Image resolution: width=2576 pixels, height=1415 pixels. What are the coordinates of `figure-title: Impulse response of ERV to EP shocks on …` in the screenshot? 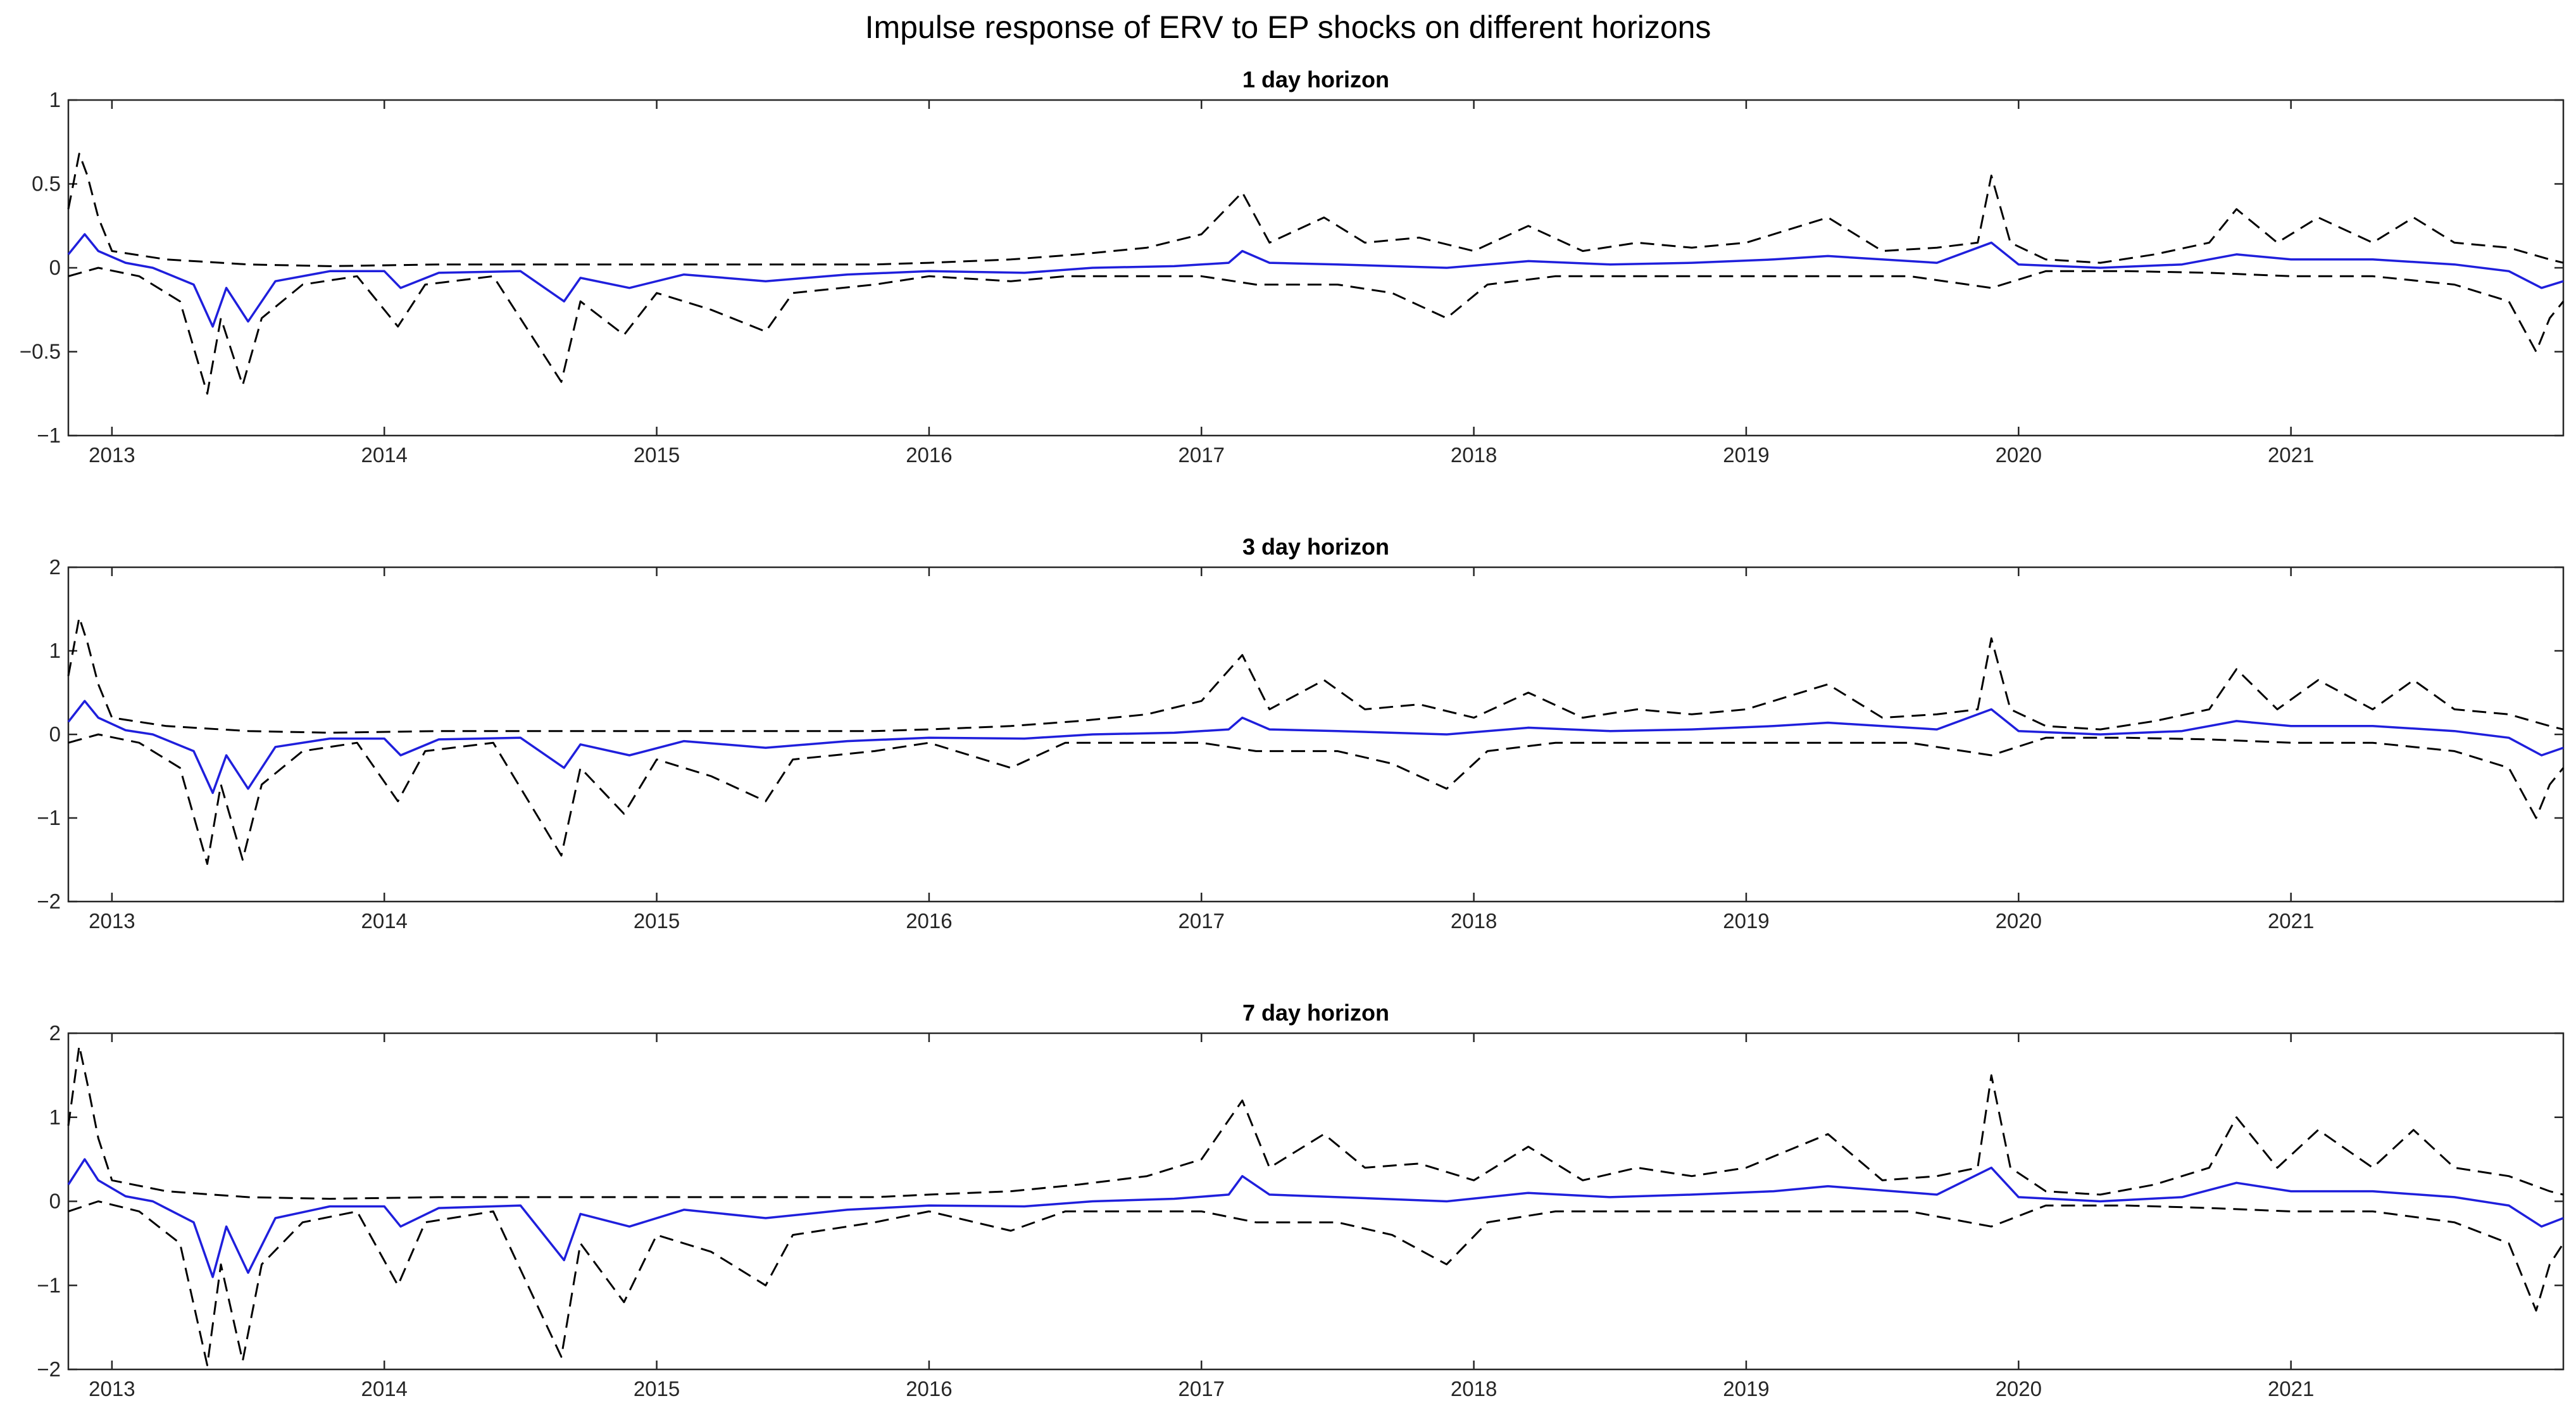 It's located at (1288, 27).